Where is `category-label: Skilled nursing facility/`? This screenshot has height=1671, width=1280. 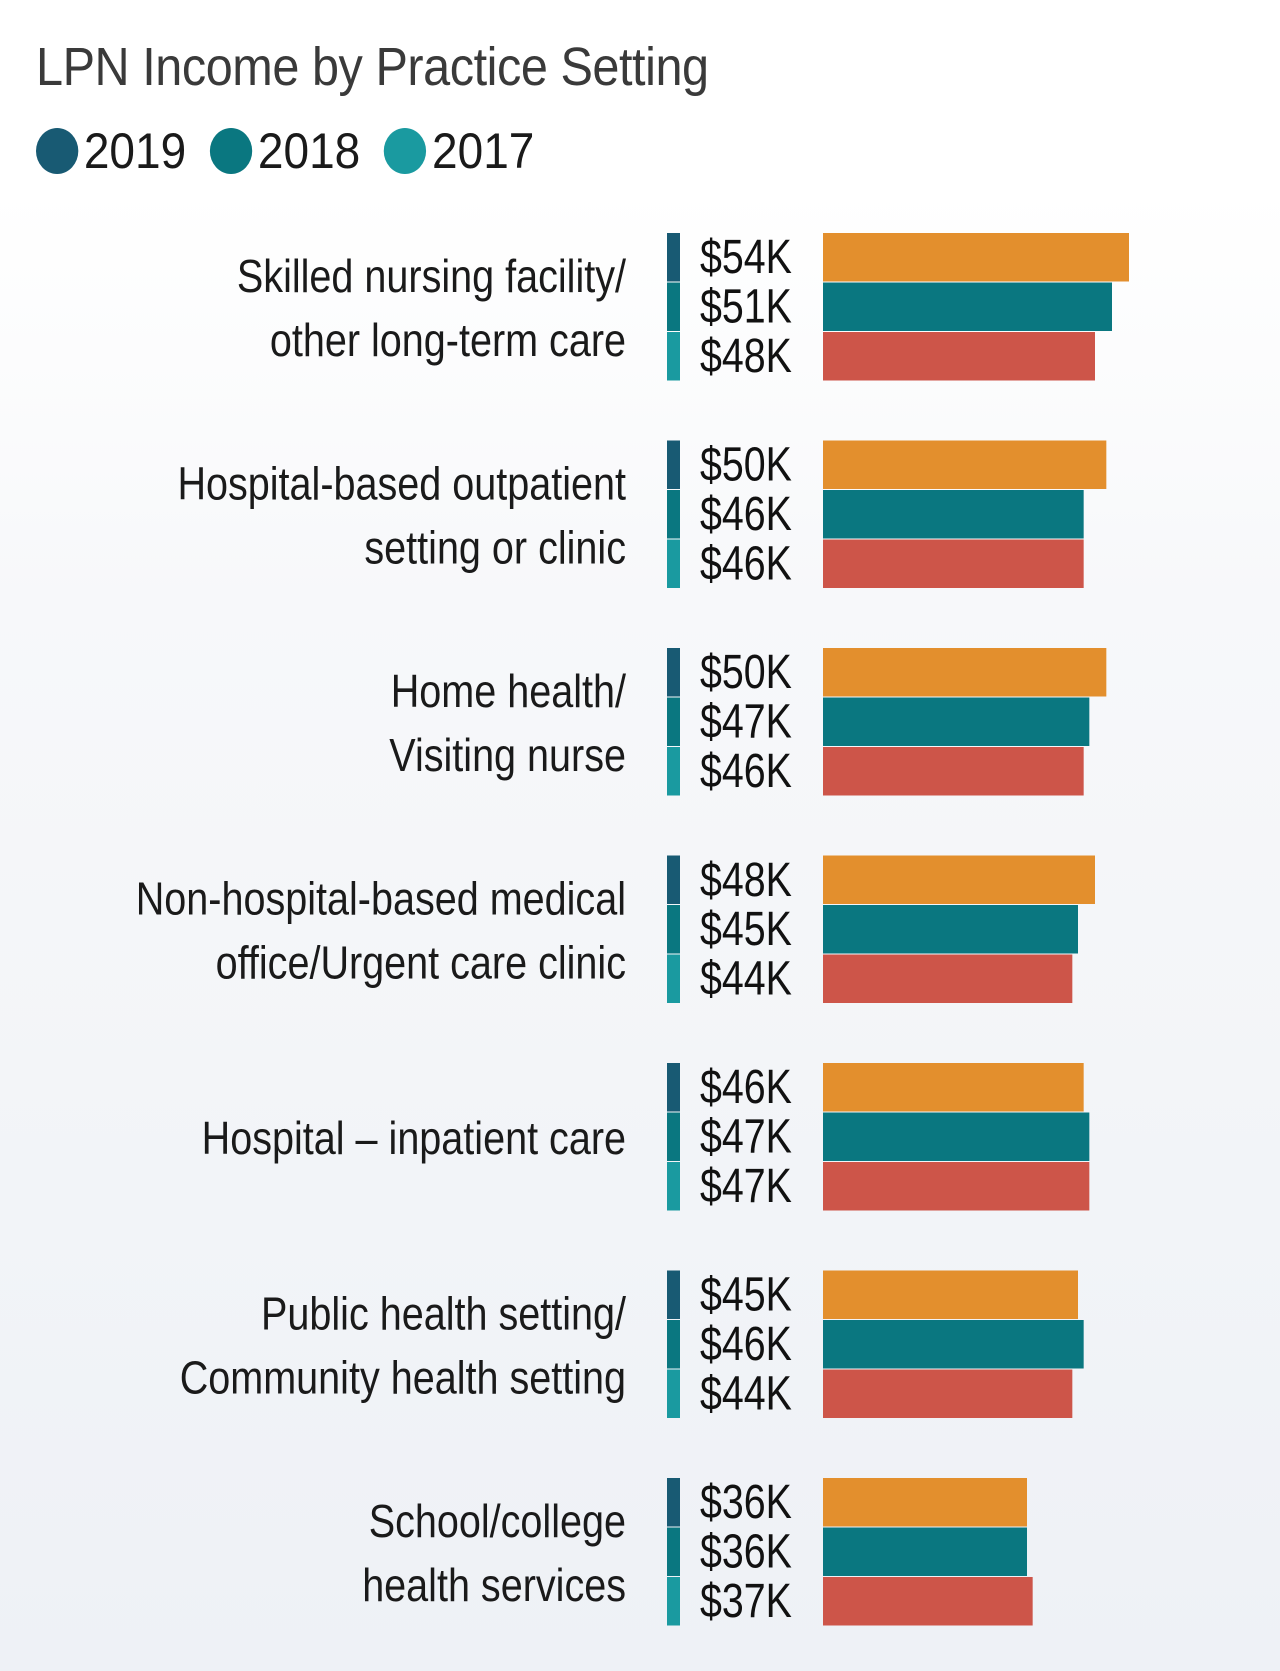
category-label: Skilled nursing facility/ is located at coordinates (431, 277).